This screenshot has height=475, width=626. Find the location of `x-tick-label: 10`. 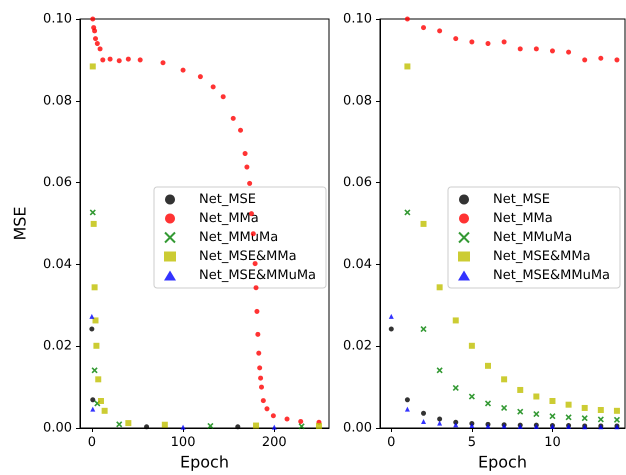

x-tick-label: 10 is located at coordinates (552, 442).